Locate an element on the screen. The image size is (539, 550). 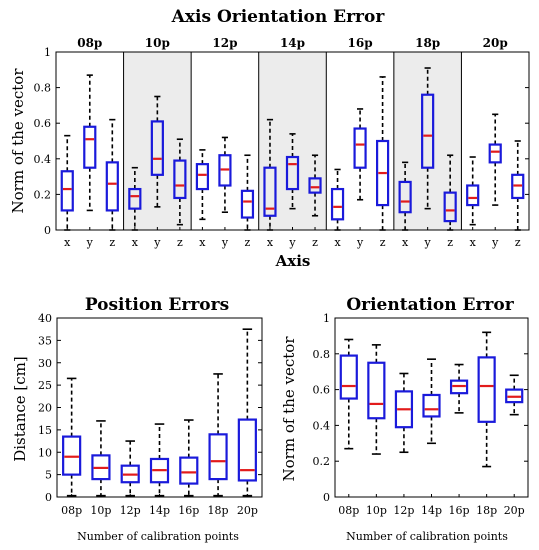
group-label: 08p is located at coordinates (89, 43).